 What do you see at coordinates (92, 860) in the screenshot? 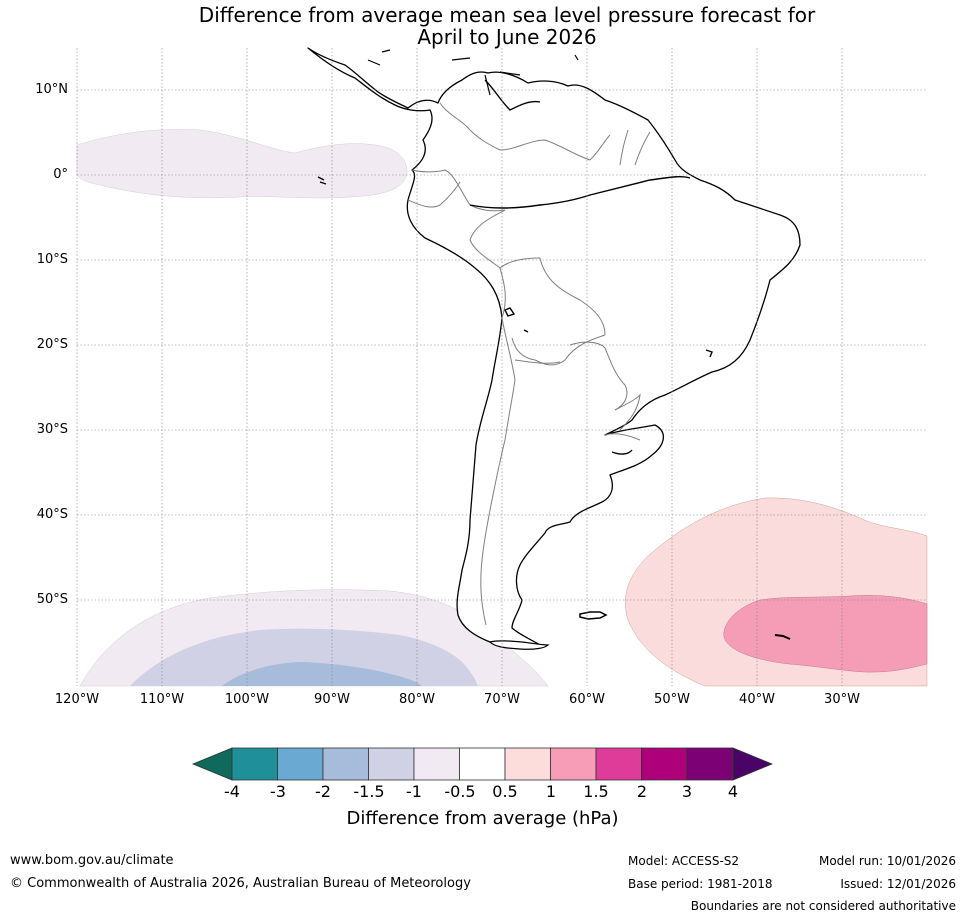
I see `website-link: www.bom.gov.au/climate` at bounding box center [92, 860].